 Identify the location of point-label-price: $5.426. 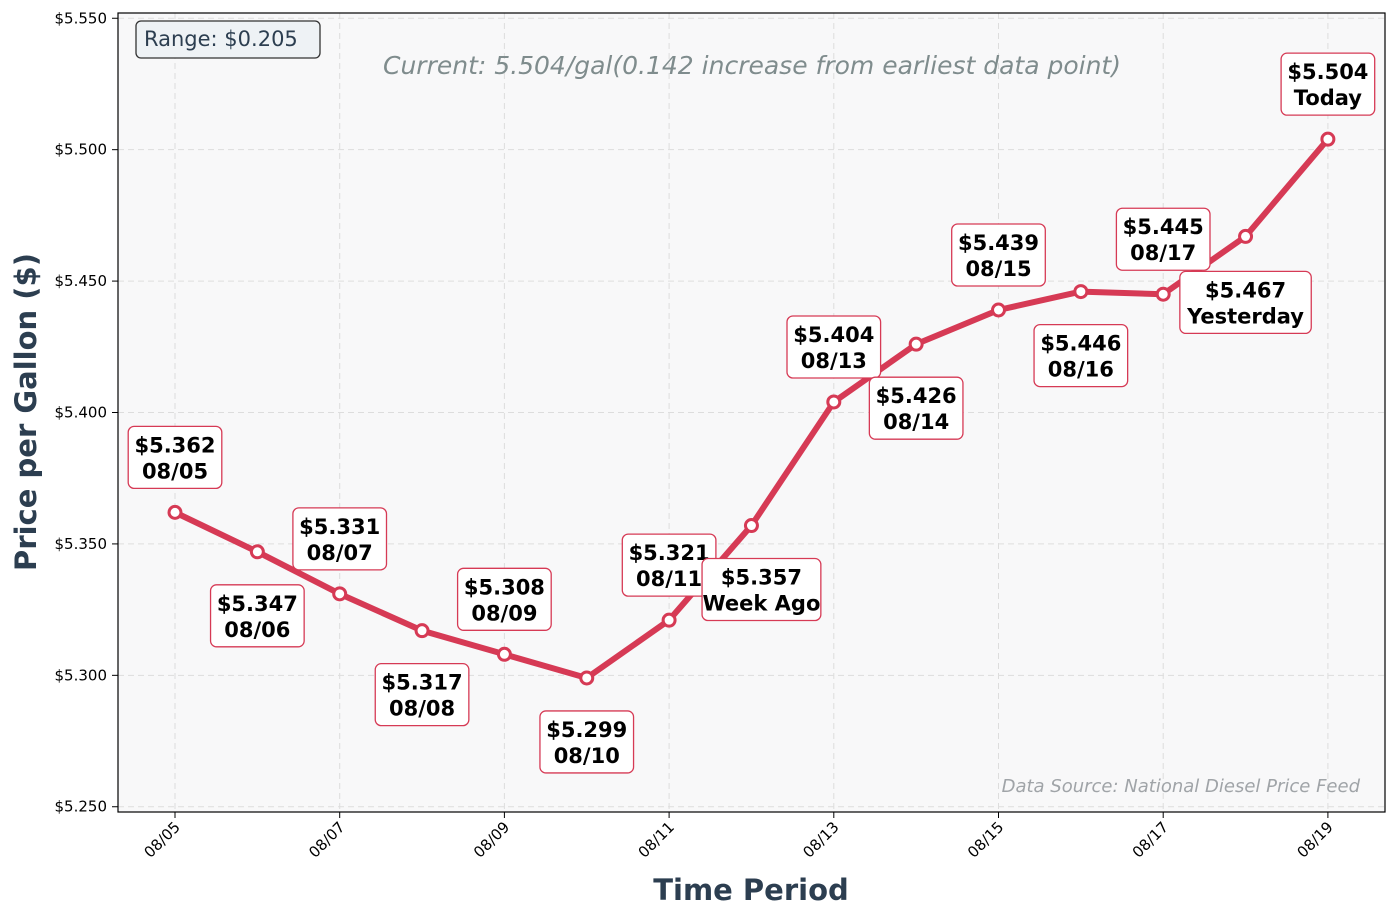
(916, 396).